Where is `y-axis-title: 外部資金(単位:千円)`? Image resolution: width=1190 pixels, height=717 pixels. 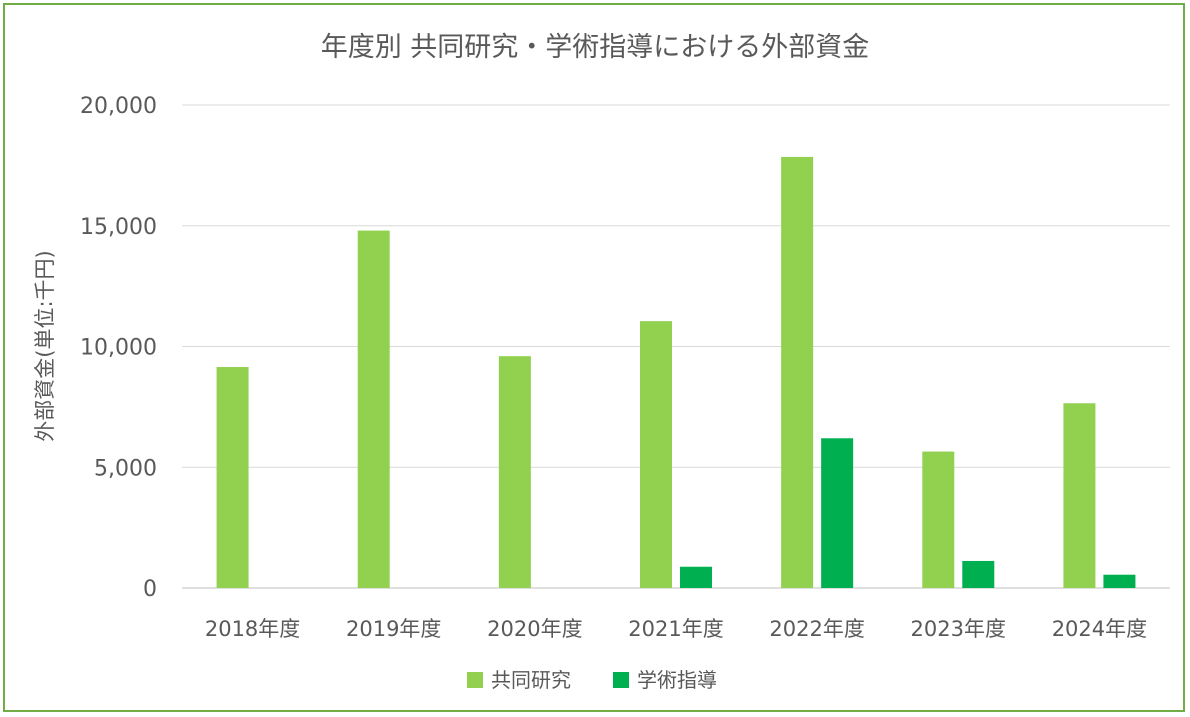 y-axis-title: 外部資金(単位:千円) is located at coordinates (45, 345).